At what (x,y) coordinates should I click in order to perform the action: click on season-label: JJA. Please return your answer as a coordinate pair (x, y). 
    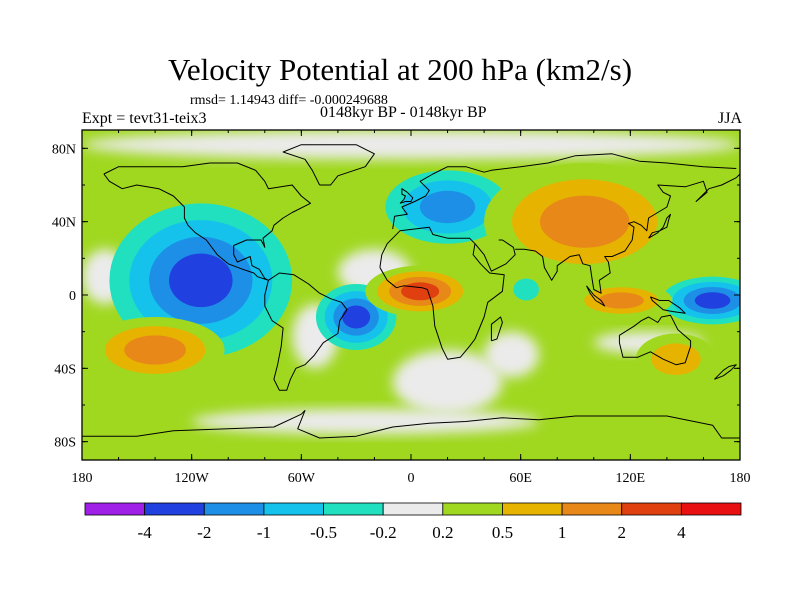
    Looking at the image, I should click on (729, 118).